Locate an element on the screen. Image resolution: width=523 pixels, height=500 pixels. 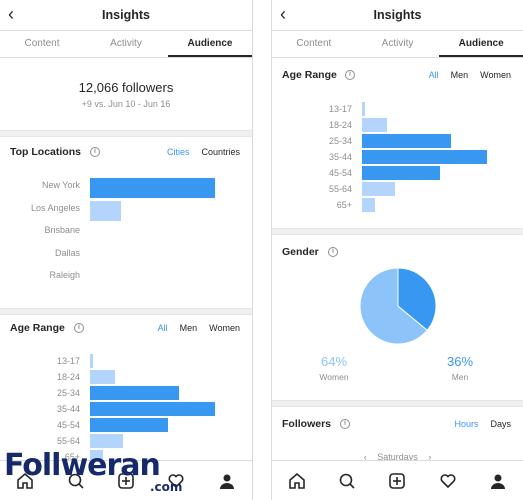
tab-bar: Content Activity Audience is located at coordinates (126, 44).